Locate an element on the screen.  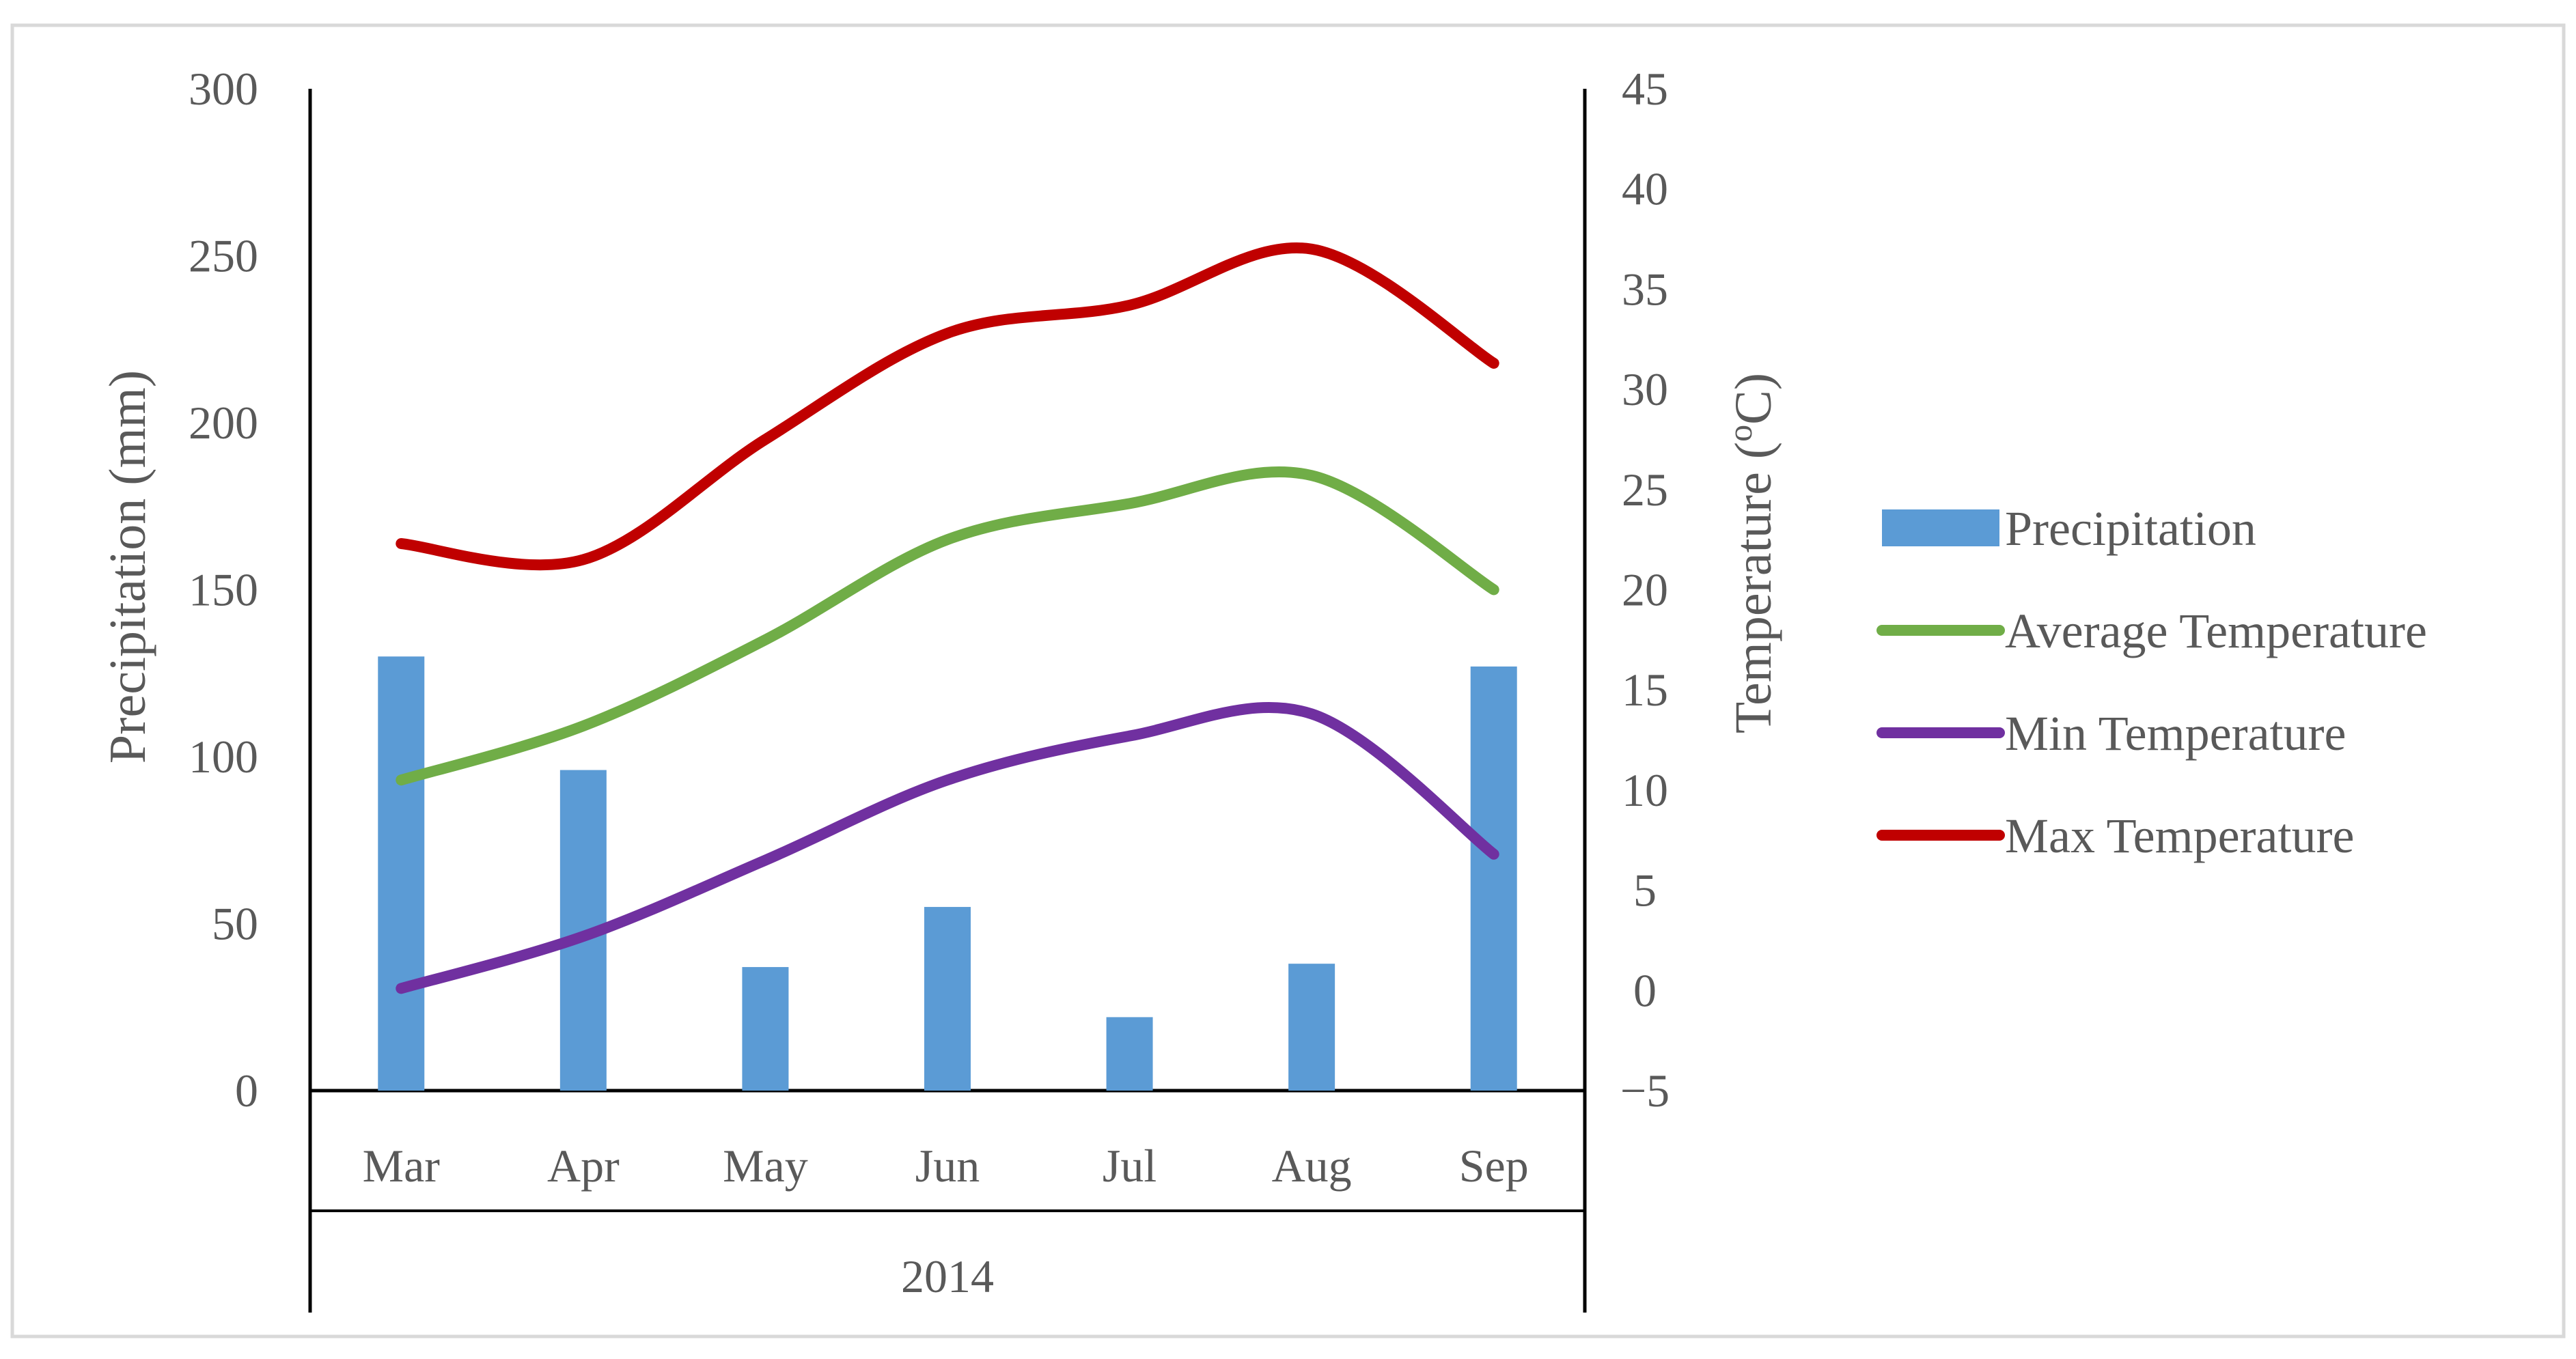
right-tick-label: 0 is located at coordinates (1645, 990).